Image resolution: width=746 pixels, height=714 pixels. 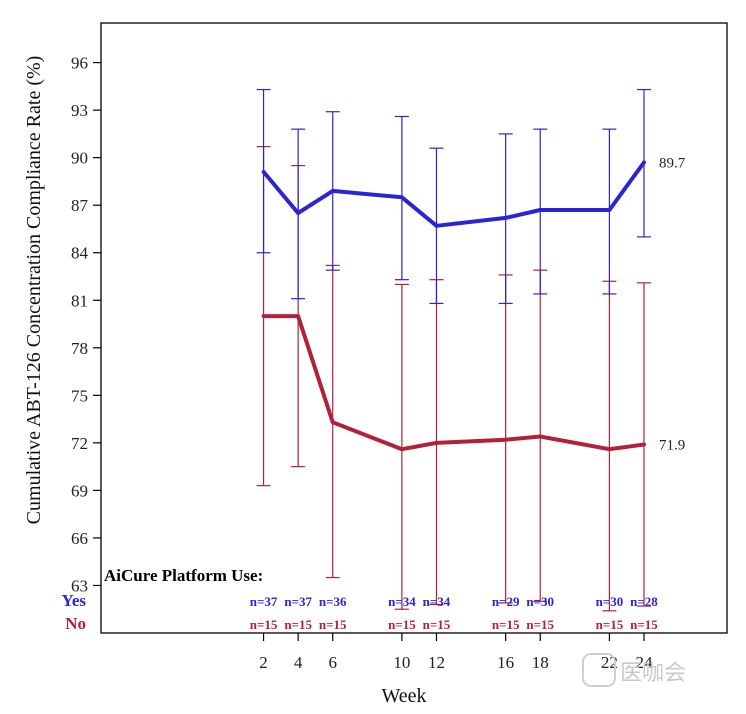 What do you see at coordinates (79, 300) in the screenshot?
I see `y-tick-label: 81` at bounding box center [79, 300].